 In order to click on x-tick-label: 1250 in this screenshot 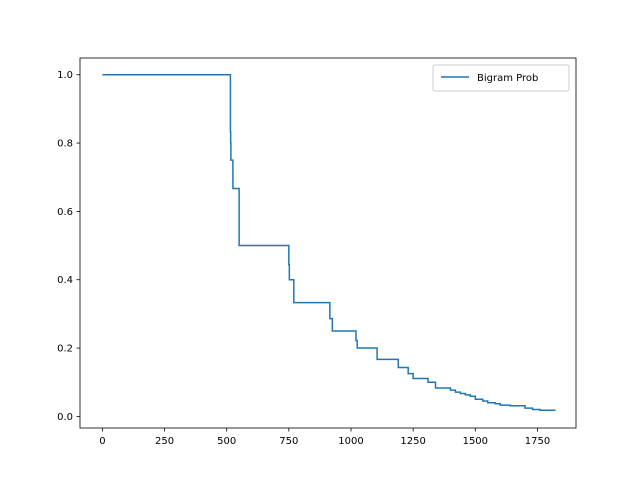, I will do `click(412, 441)`.